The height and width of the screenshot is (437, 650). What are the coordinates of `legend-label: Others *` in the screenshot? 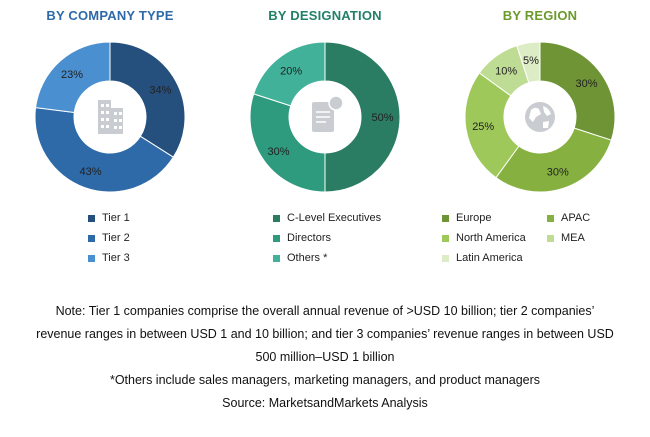 It's located at (307, 258).